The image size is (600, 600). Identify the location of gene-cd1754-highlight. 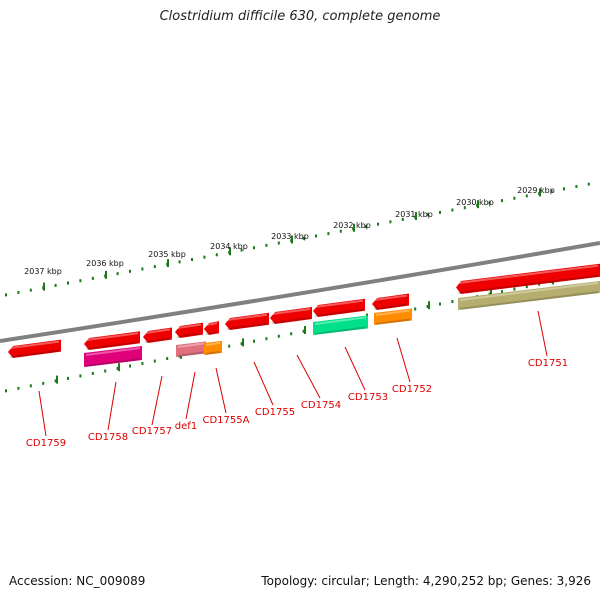
(291, 311).